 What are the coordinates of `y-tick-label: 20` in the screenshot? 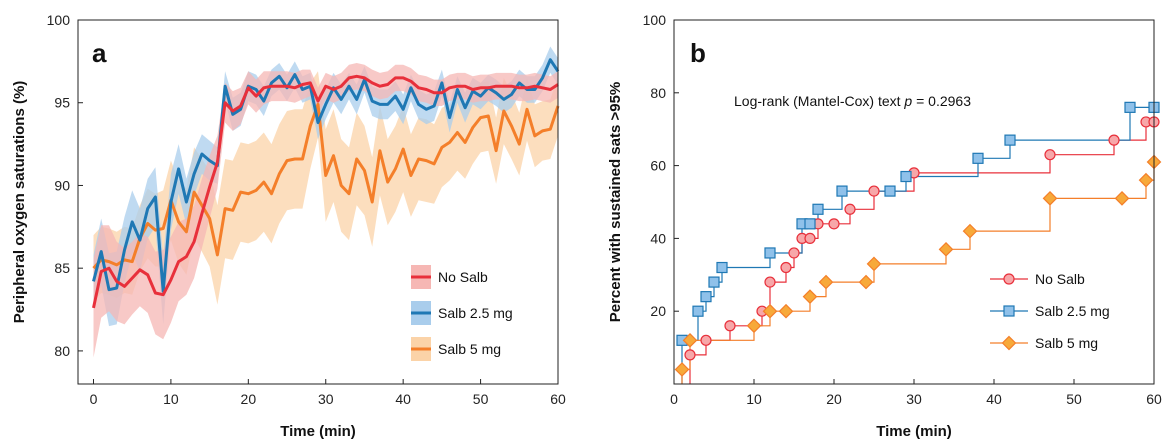 It's located at (658, 311).